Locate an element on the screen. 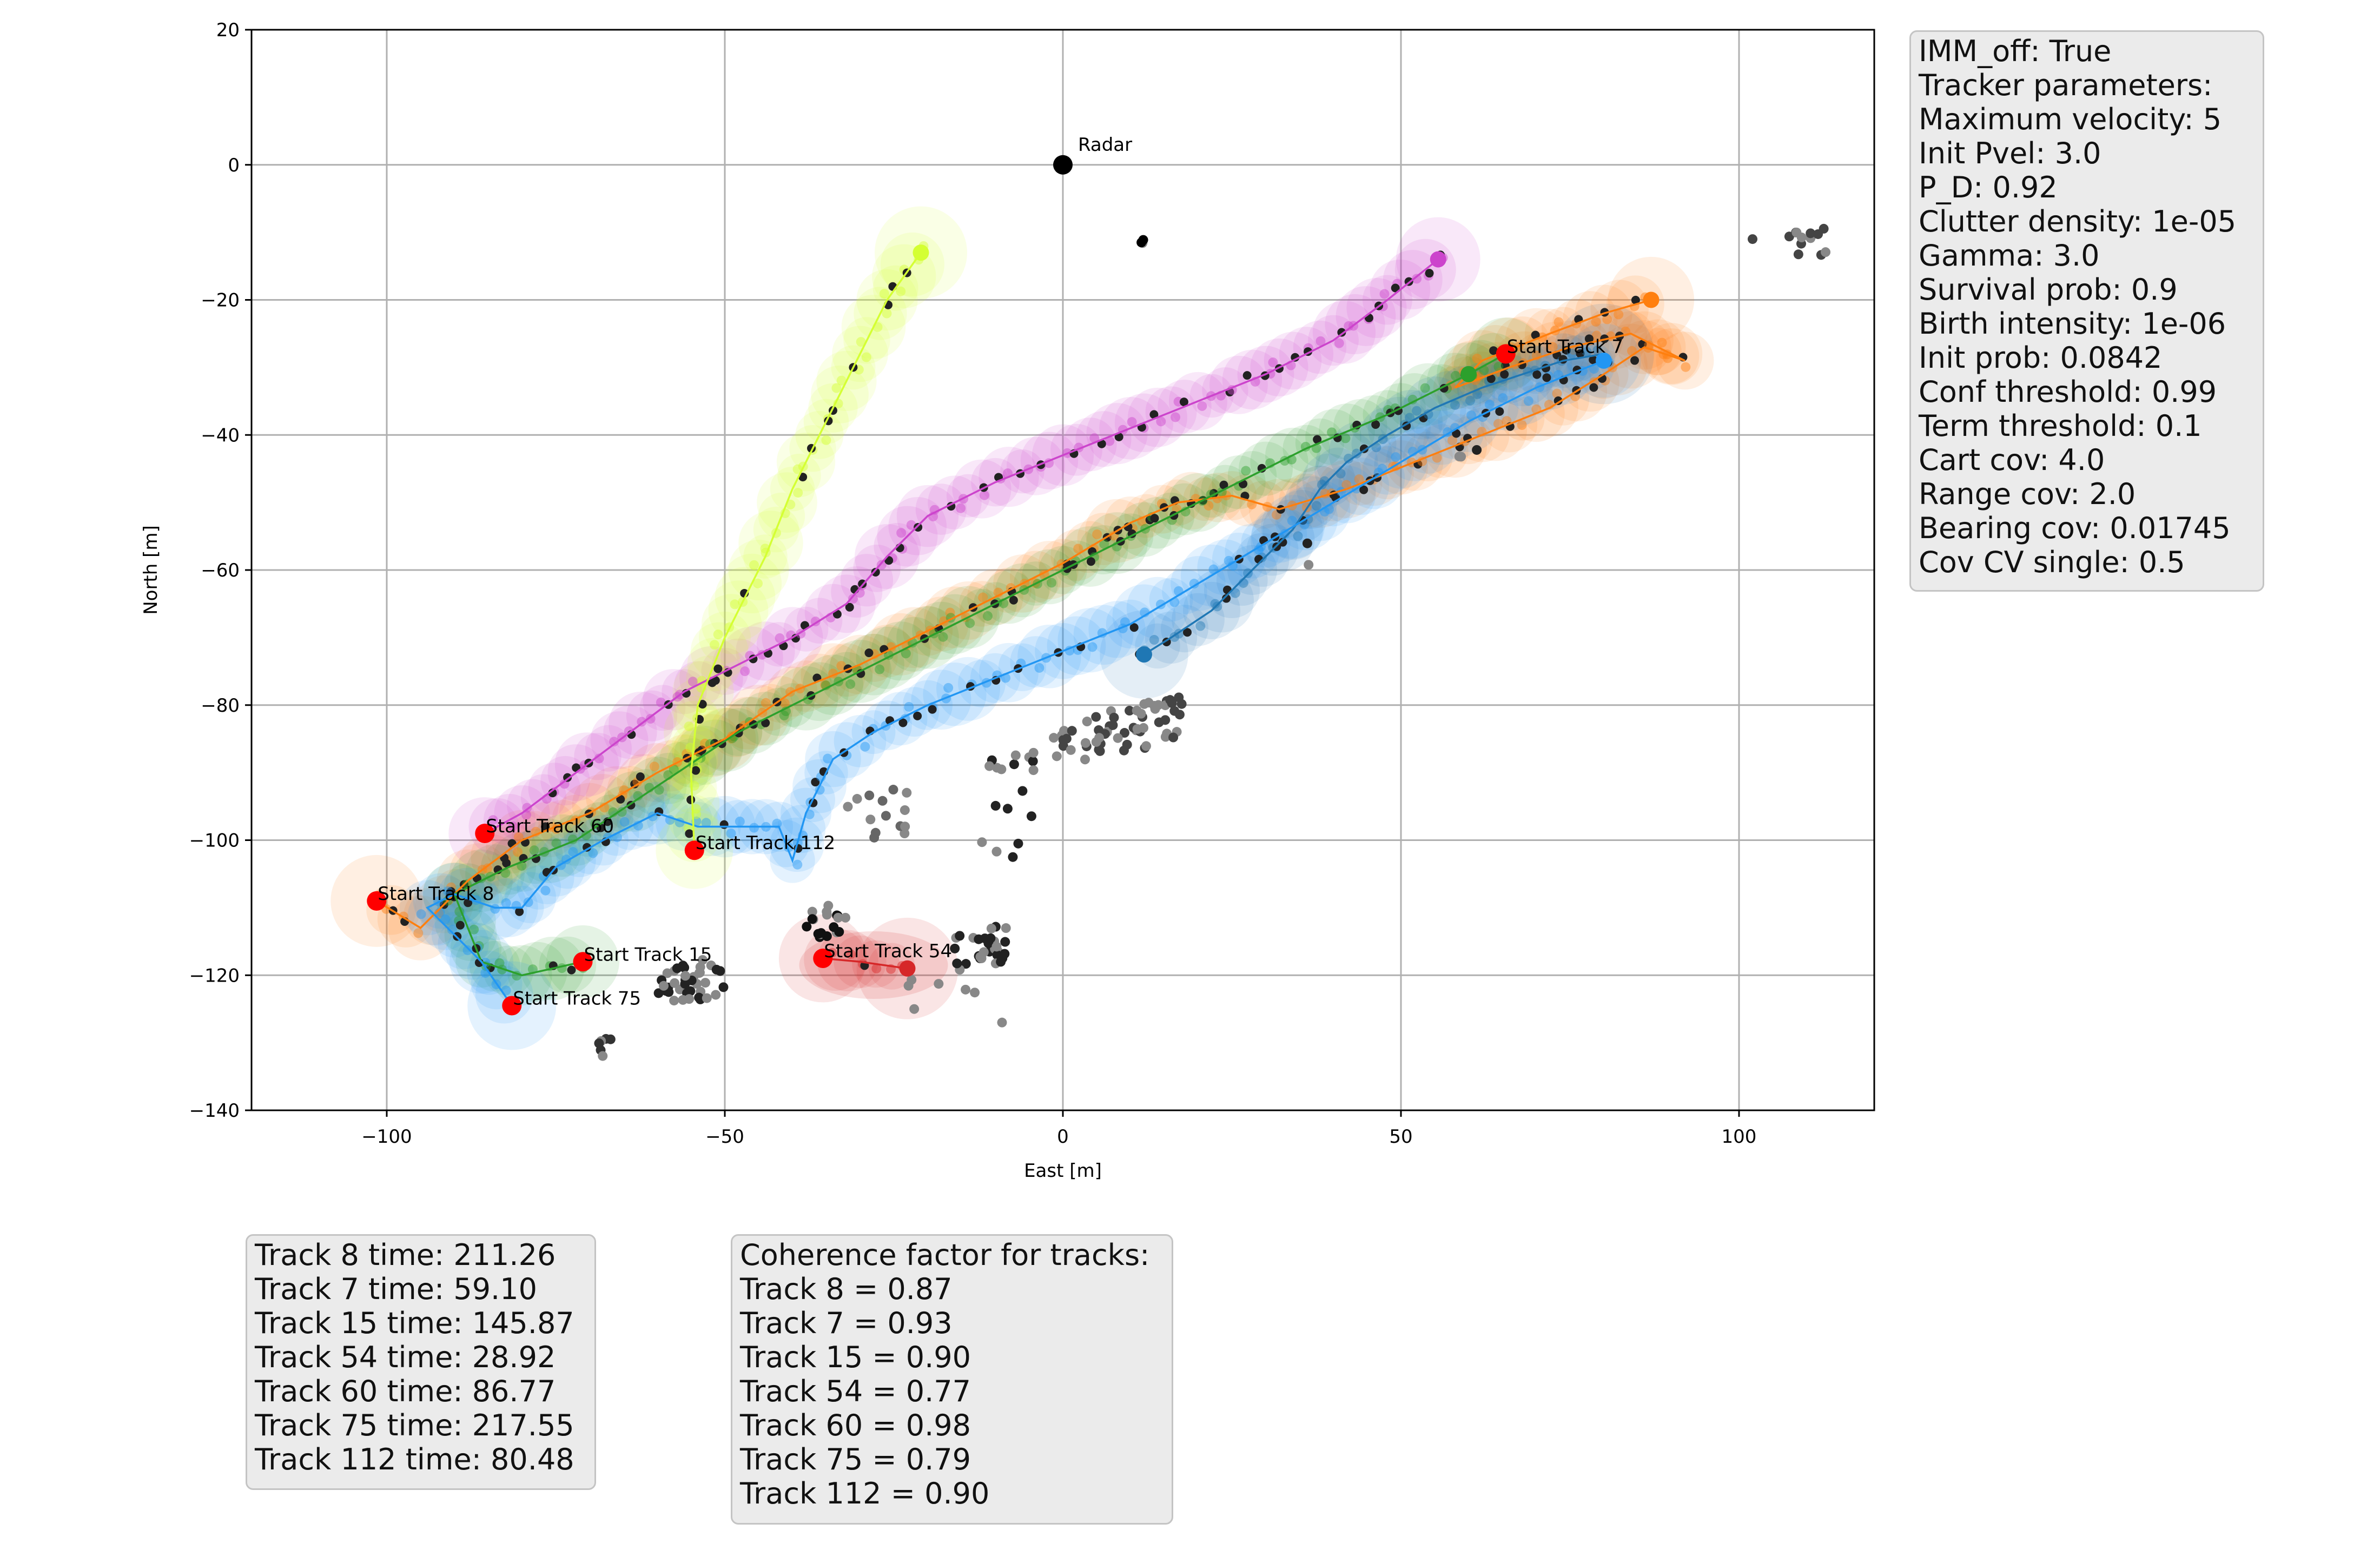  box-line: Init Pvel: 3.0 is located at coordinates (2010, 153).